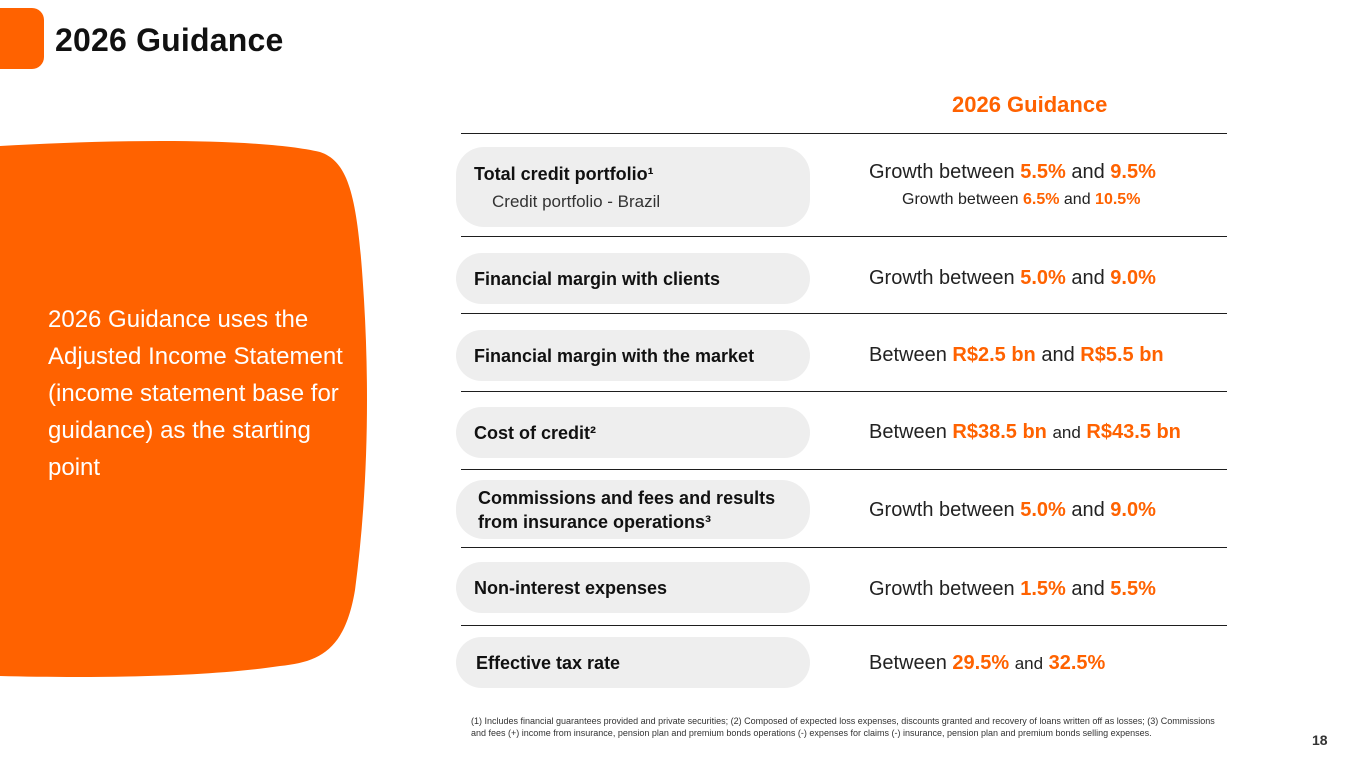 Image resolution: width=1365 pixels, height=768 pixels. I want to click on row-value-total-credit-portfolio: Growth between 5.5% and 9.5%, so click(1012, 172).